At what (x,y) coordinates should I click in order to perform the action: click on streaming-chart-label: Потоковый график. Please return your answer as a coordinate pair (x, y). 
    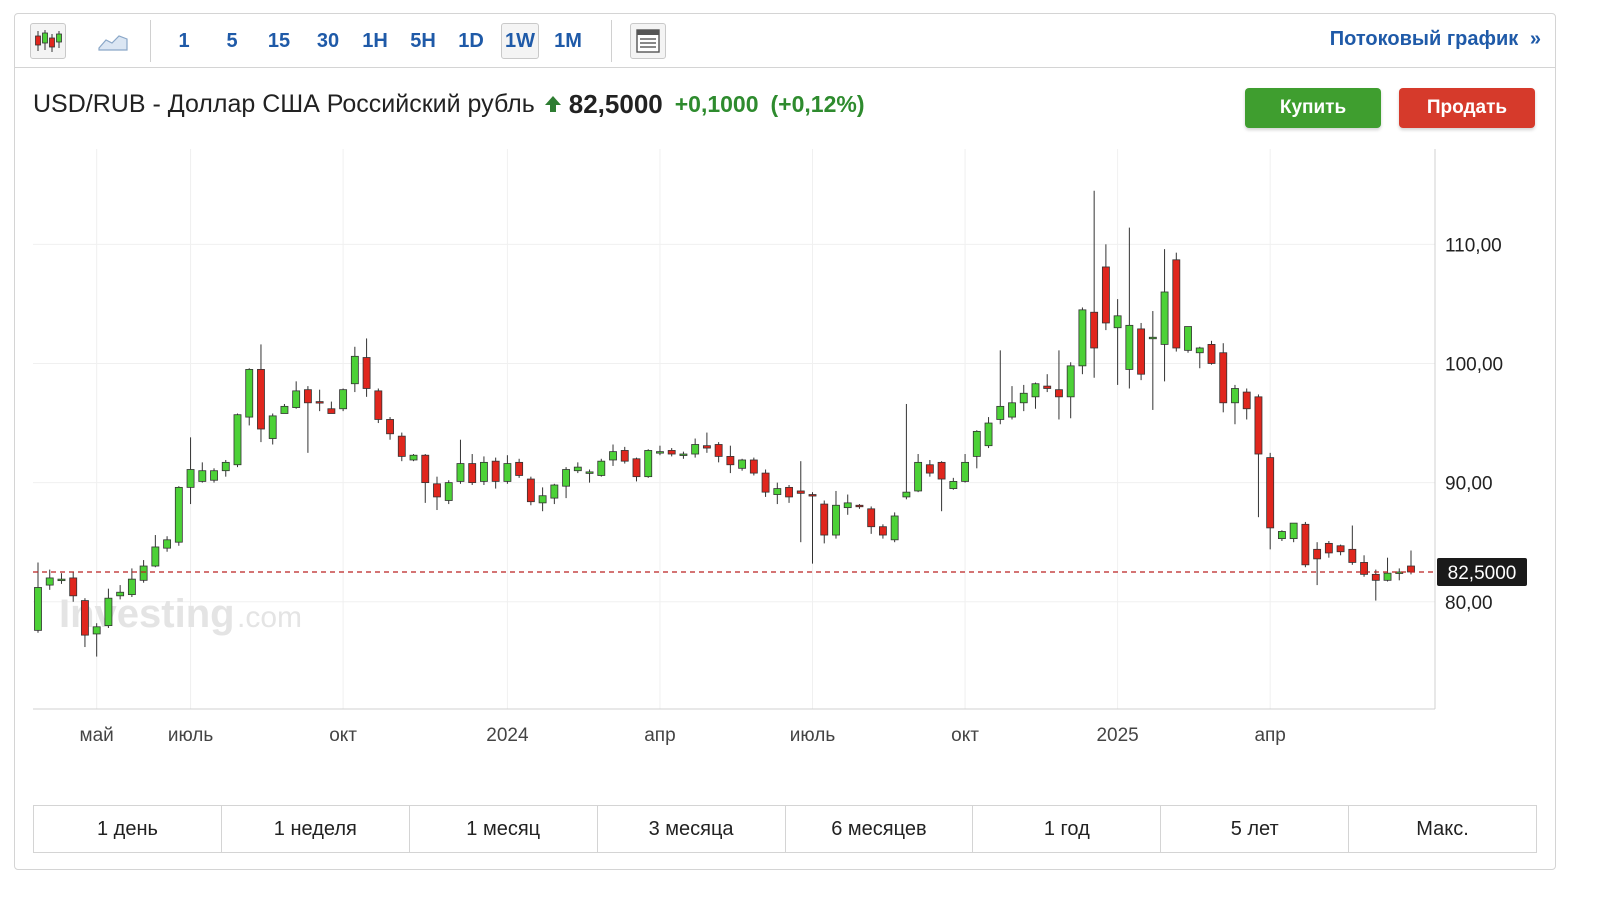
    Looking at the image, I should click on (1424, 39).